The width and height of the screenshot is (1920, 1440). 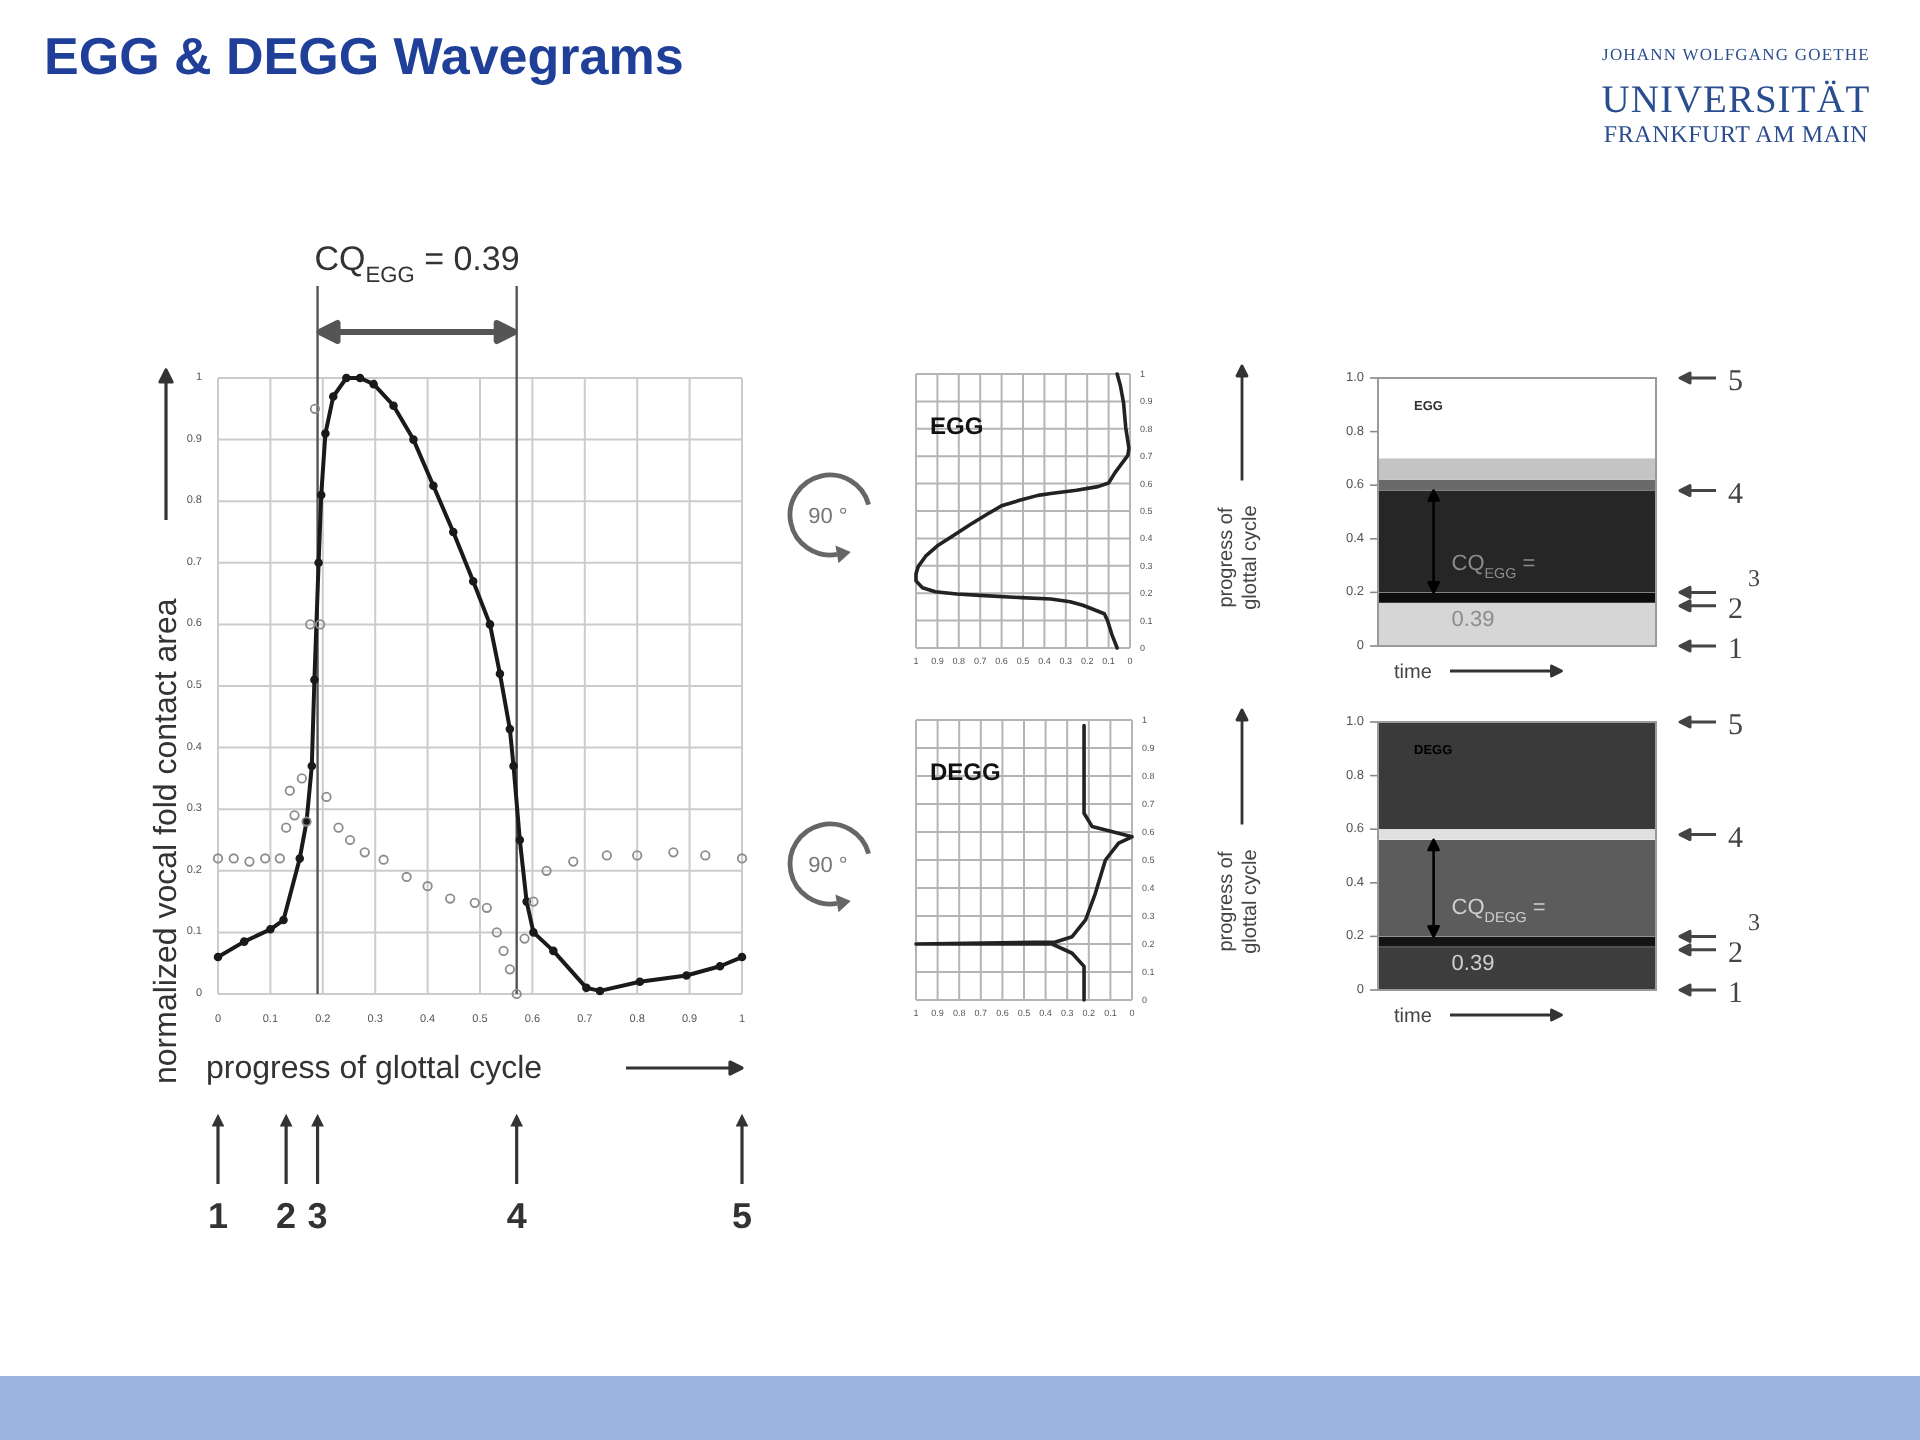 What do you see at coordinates (1498, 936) in the screenshot?
I see `text: CQ$_{DEGG}$ = 0.39` at bounding box center [1498, 936].